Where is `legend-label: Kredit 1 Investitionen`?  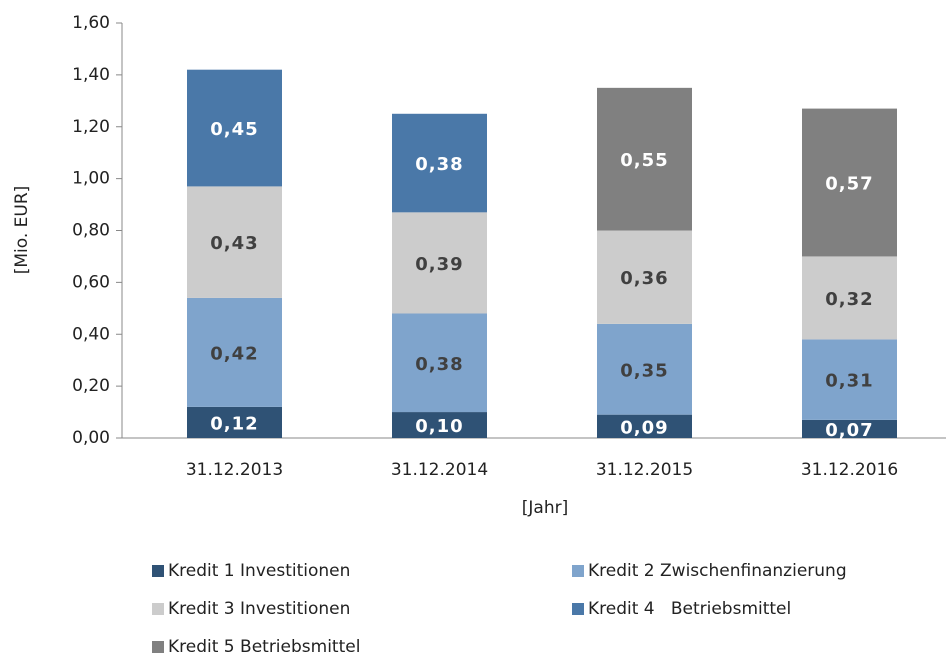
legend-label: Kredit 1 Investitionen is located at coordinates (259, 571).